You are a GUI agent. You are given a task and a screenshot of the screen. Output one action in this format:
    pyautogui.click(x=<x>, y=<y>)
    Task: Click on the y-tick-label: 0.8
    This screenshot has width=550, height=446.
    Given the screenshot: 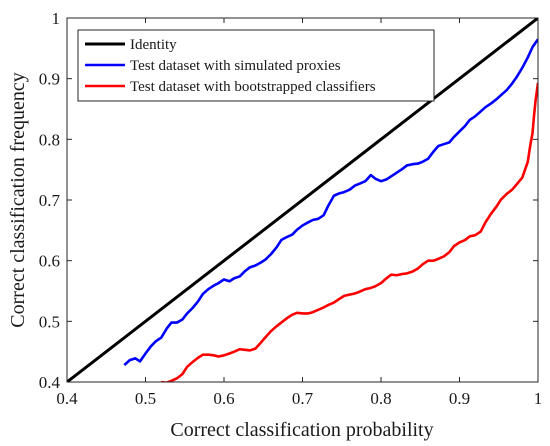 What is the action you would take?
    pyautogui.click(x=49, y=139)
    